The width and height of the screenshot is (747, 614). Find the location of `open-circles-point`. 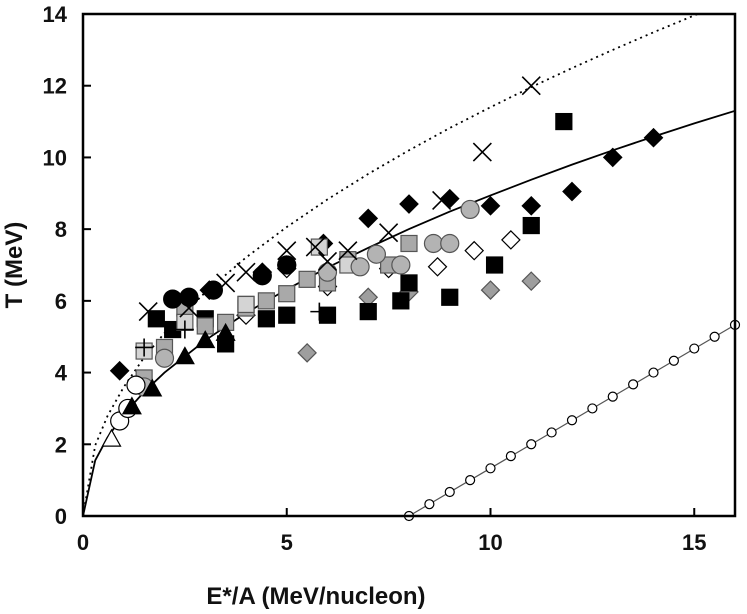

open-circles-point is located at coordinates (136, 385).